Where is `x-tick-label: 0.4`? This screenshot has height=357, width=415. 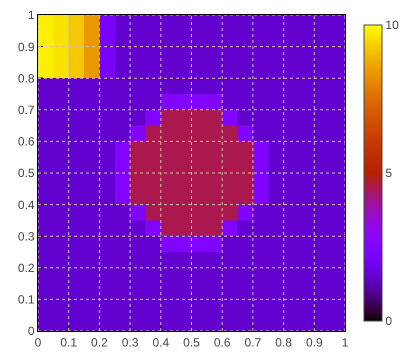
x-tick-label: 0.4 is located at coordinates (161, 342).